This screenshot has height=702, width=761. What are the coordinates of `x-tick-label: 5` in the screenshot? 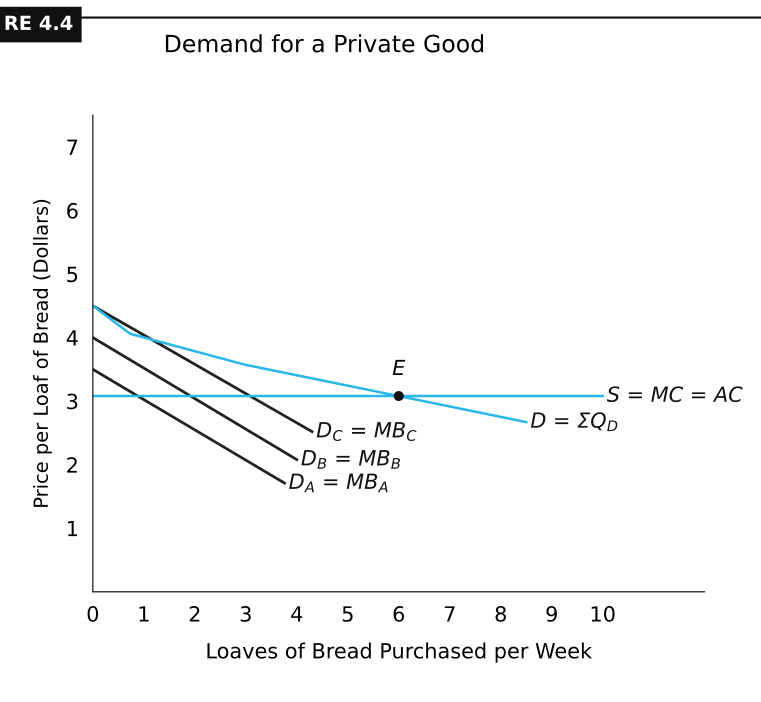 It's located at (347, 614).